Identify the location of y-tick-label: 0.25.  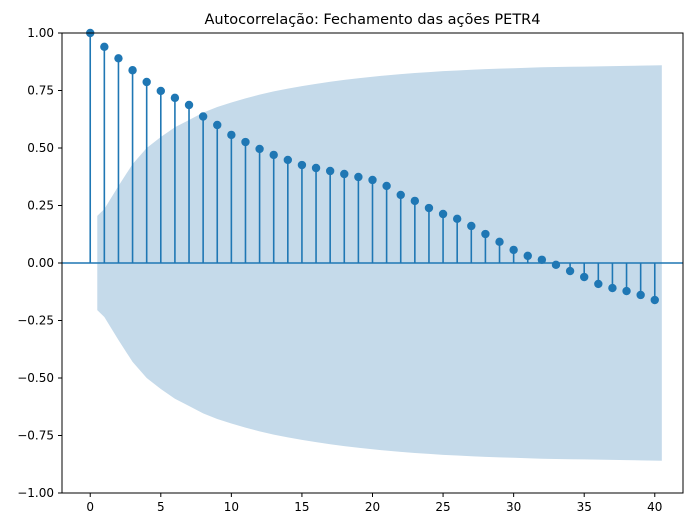
(40, 206).